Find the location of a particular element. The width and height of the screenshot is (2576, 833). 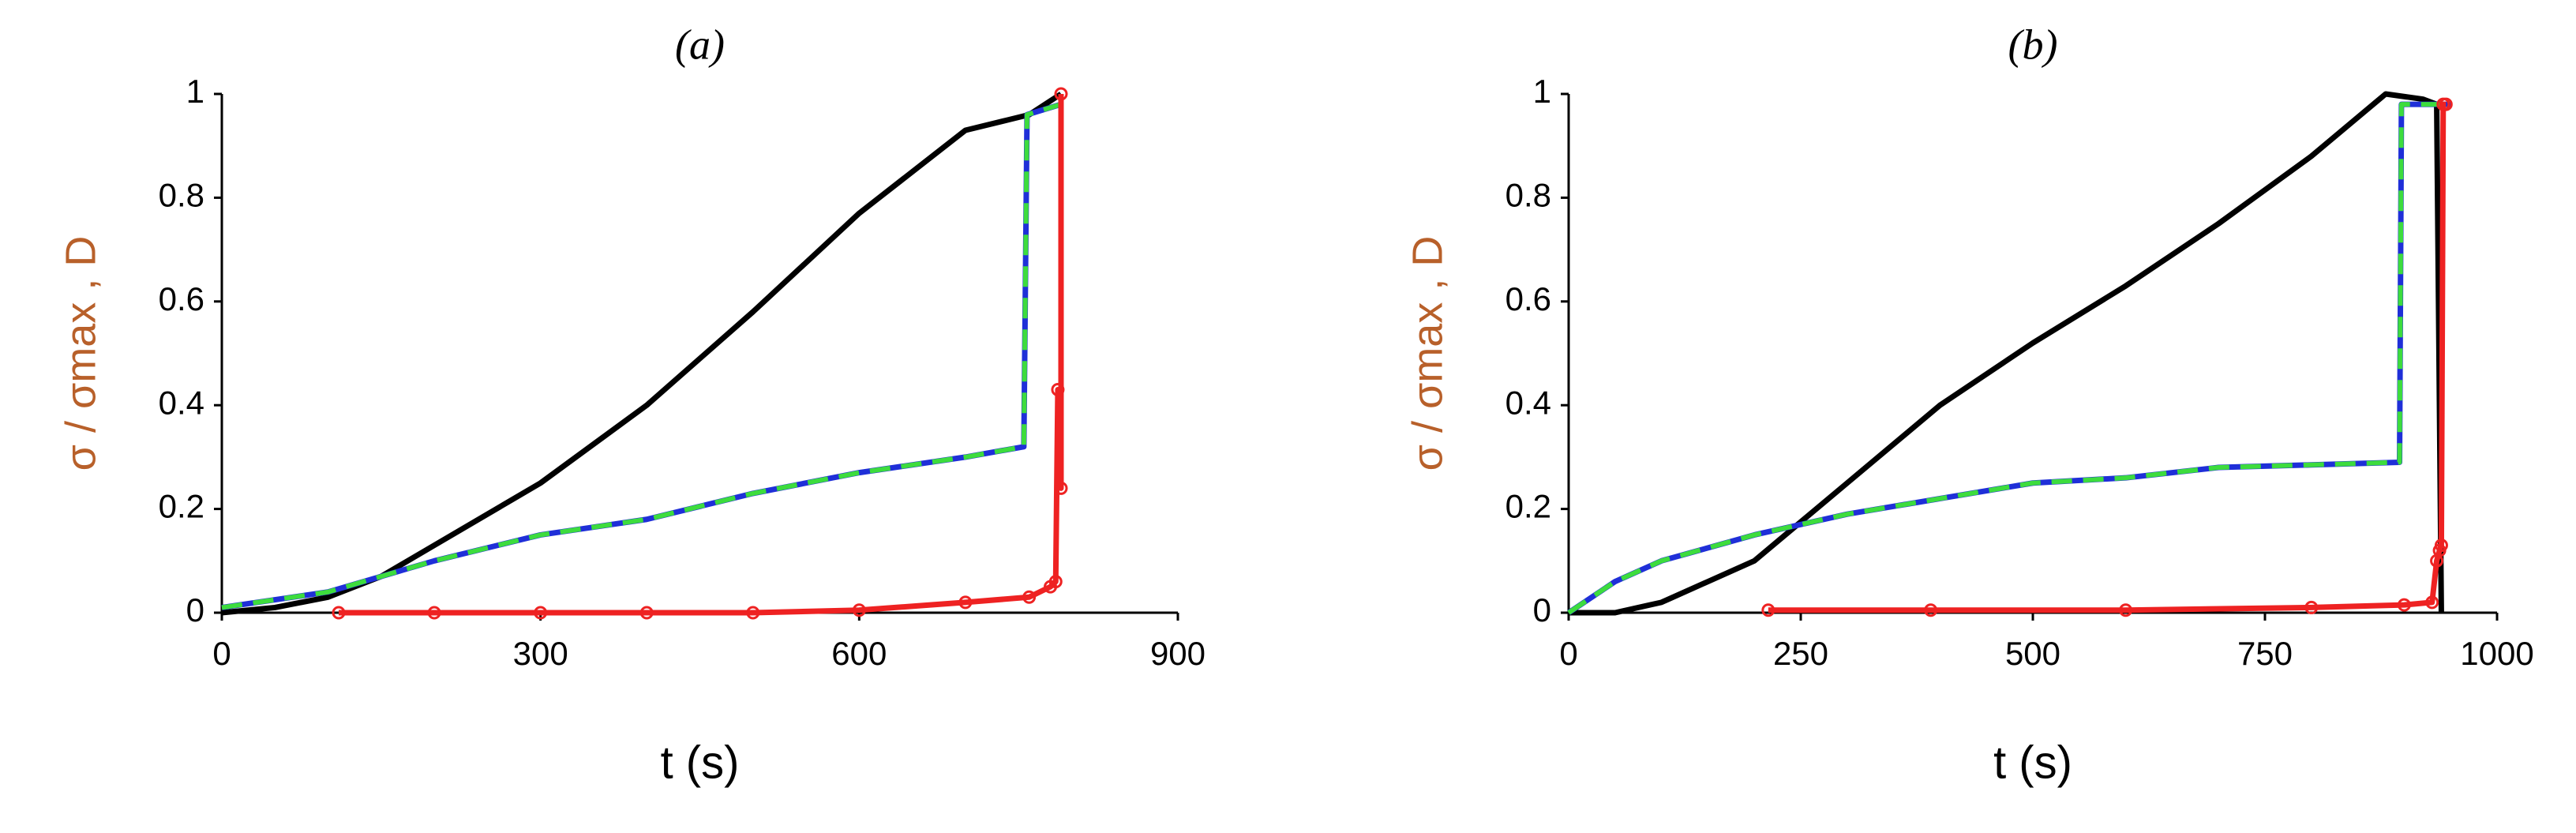

x-tick-label: 500 is located at coordinates (2033, 654).